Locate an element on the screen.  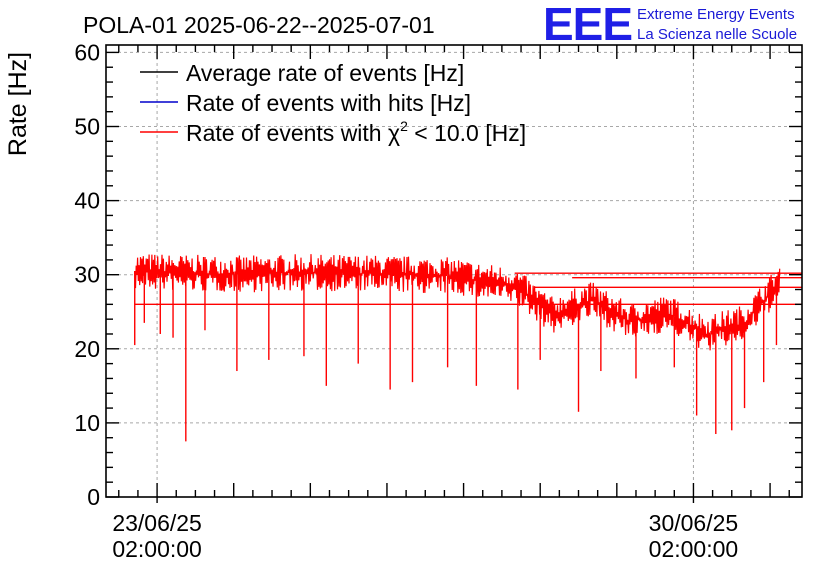
x-tick-label-date: 23/06/25 is located at coordinates (157, 523).